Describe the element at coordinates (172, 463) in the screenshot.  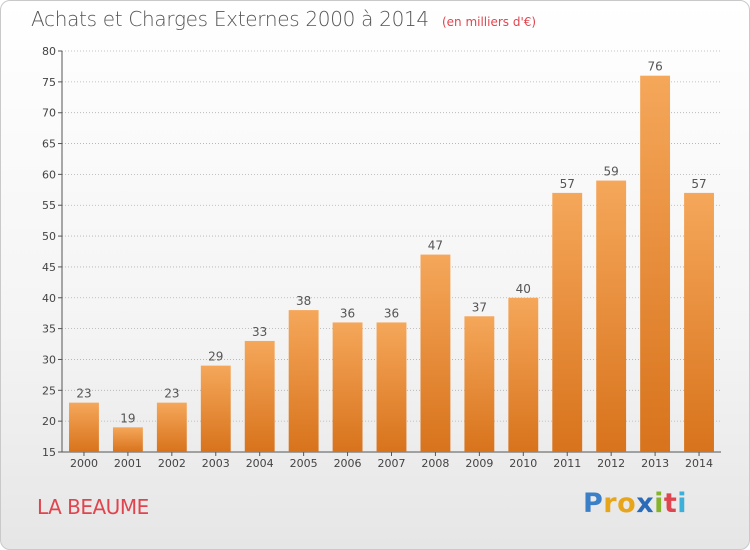
I see `x-tick-label: 2002` at that location.